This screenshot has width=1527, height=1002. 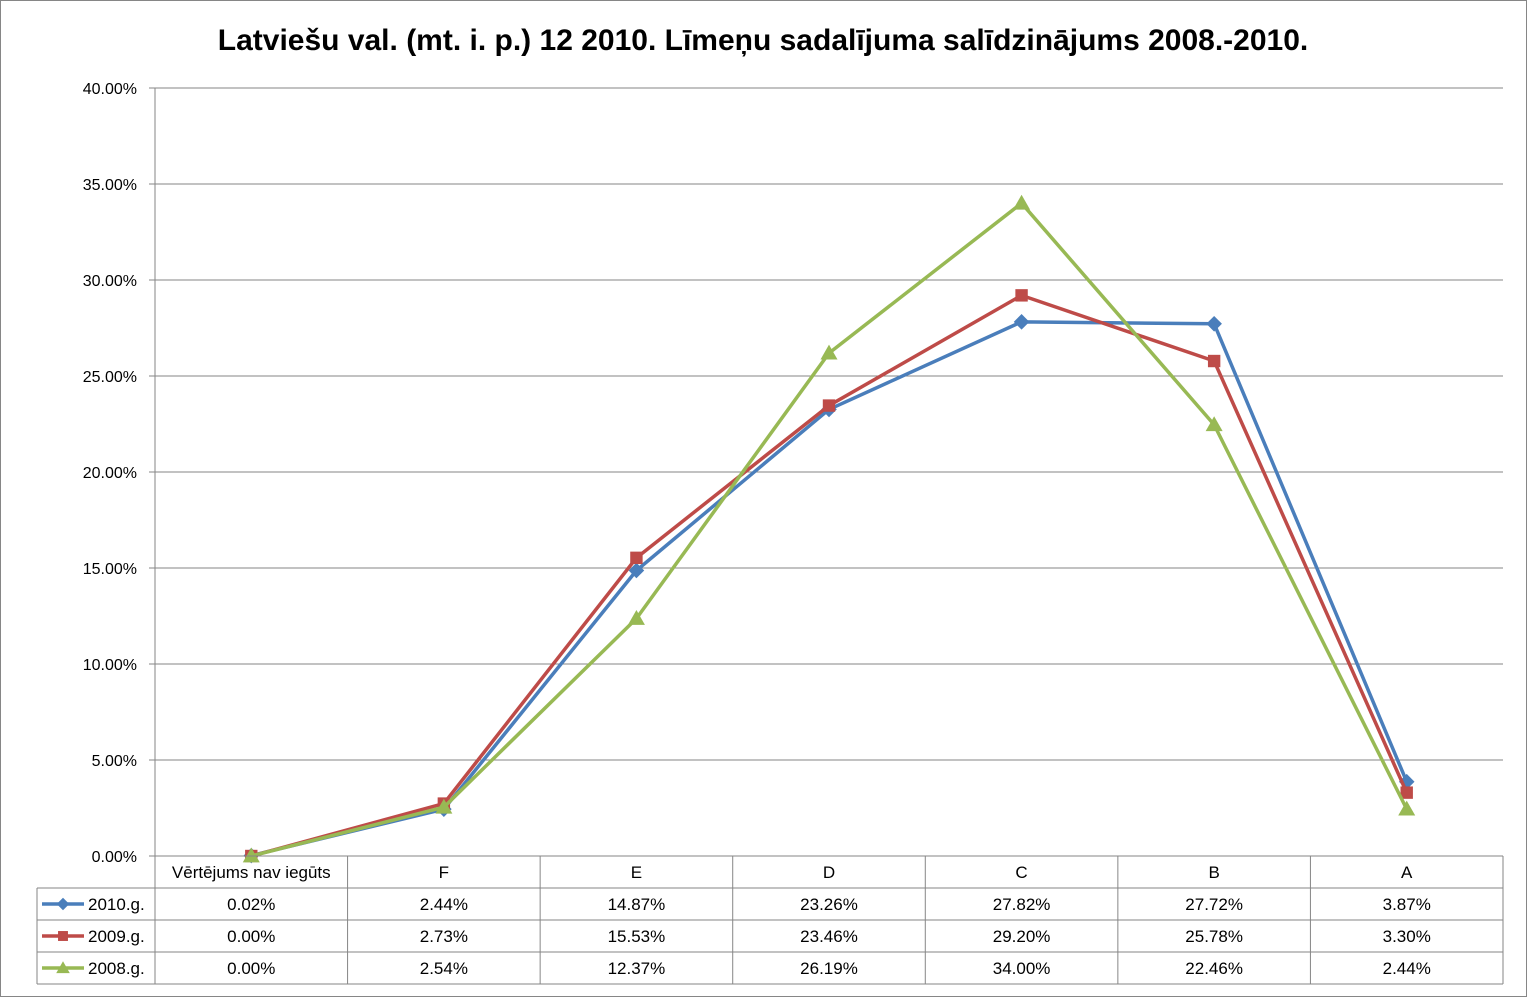 I want to click on x-category-label: A, so click(x=1407, y=872).